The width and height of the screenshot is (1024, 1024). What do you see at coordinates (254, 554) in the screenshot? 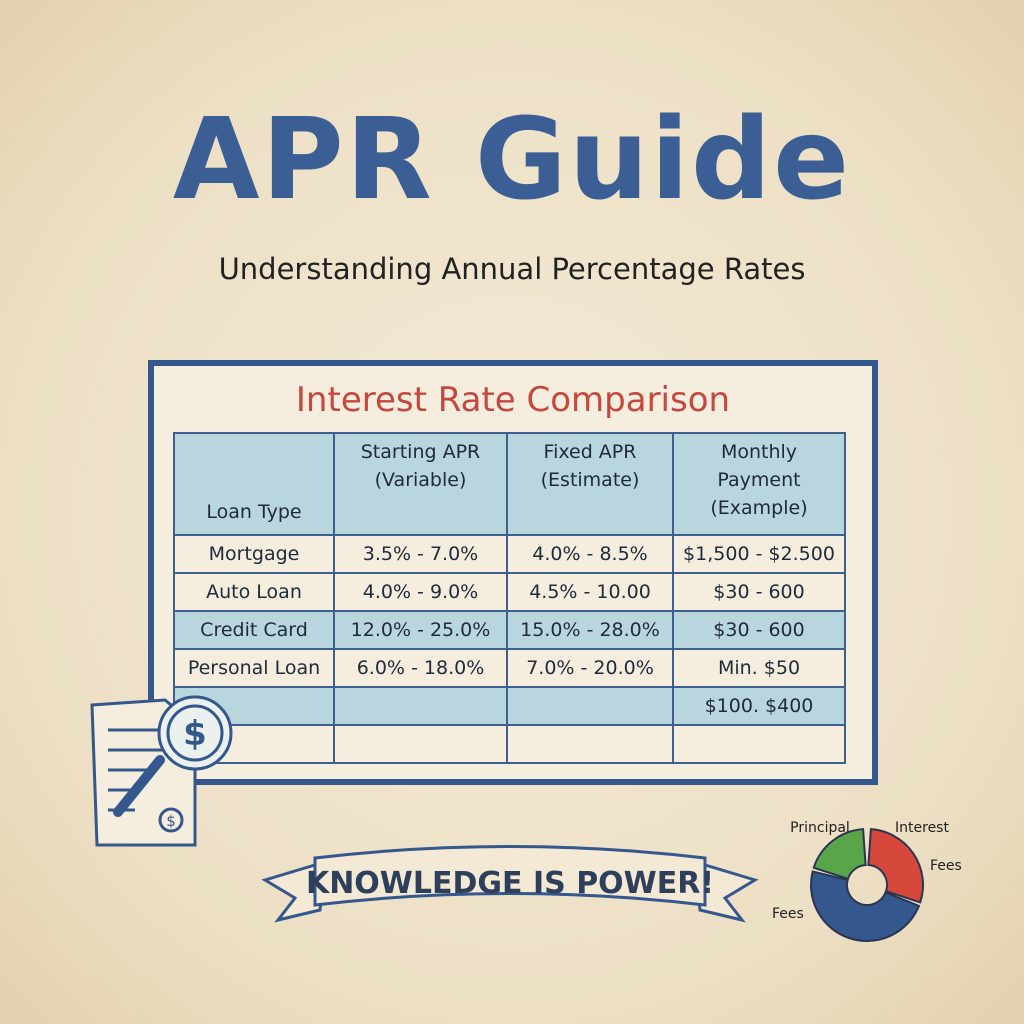
I see `table-cell: Mortgage` at bounding box center [254, 554].